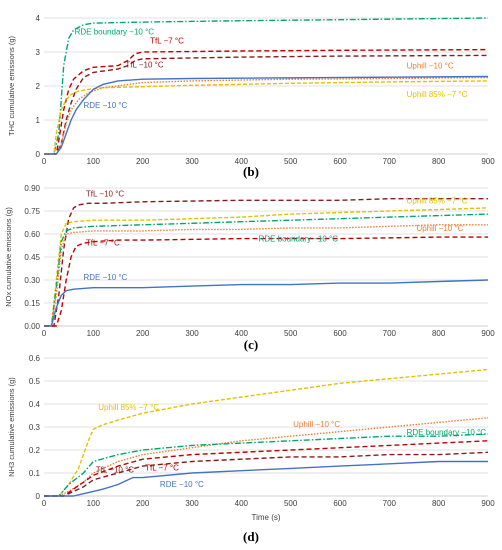 Image resolution: width=502 pixels, height=550 pixels. Describe the element at coordinates (35, 358) in the screenshot. I see `y-tick-label: 0.6` at that location.